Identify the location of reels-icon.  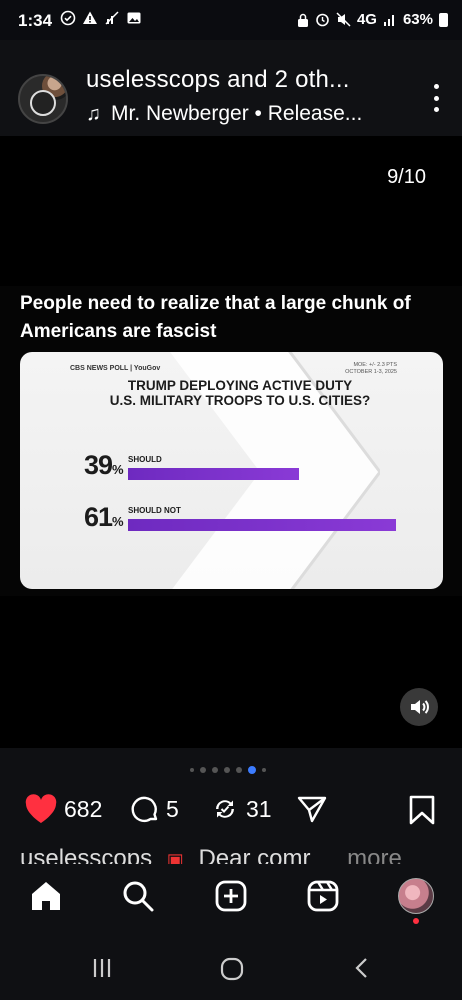
(323, 896).